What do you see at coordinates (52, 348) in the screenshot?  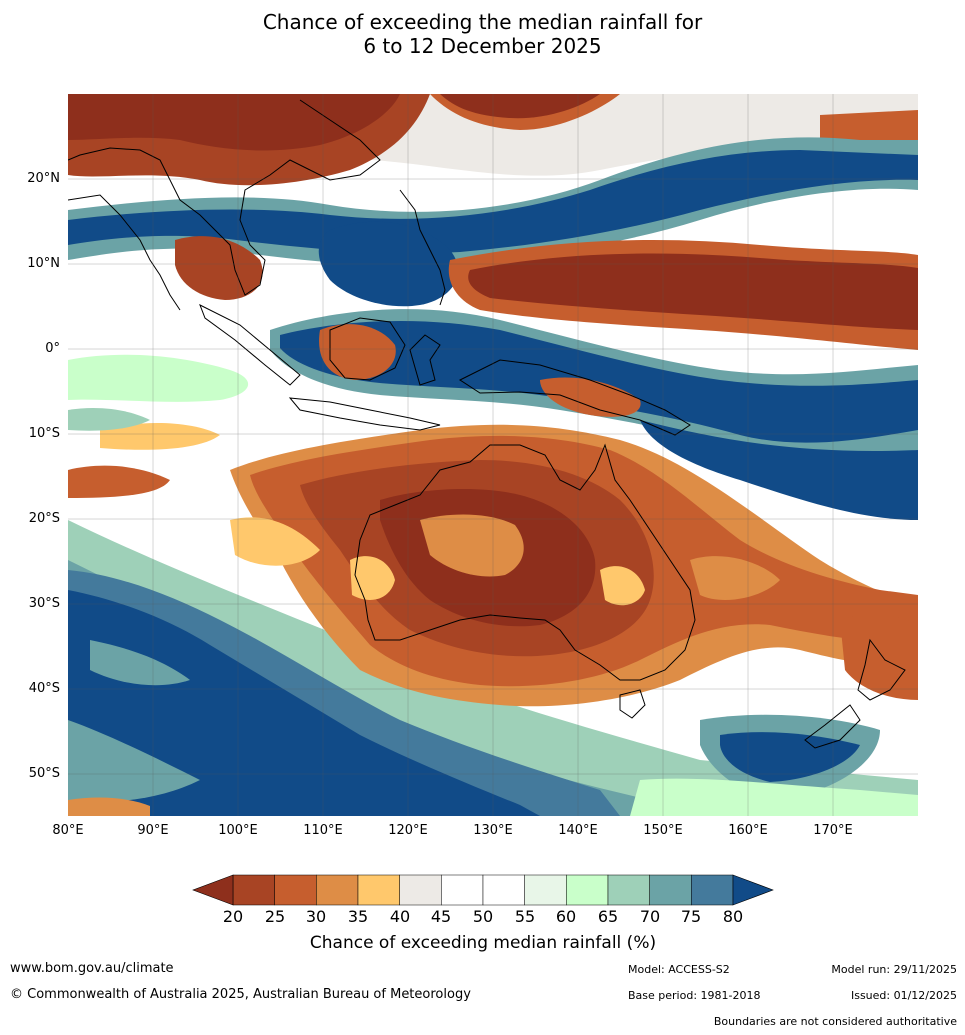 I see `lat-label-0: 0°` at bounding box center [52, 348].